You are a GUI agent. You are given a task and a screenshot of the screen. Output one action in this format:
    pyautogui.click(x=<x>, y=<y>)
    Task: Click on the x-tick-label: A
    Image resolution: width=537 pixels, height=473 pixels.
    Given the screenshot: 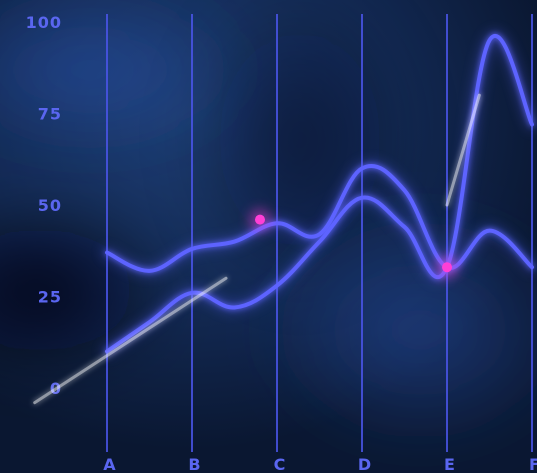 What is the action you would take?
    pyautogui.click(x=109, y=464)
    